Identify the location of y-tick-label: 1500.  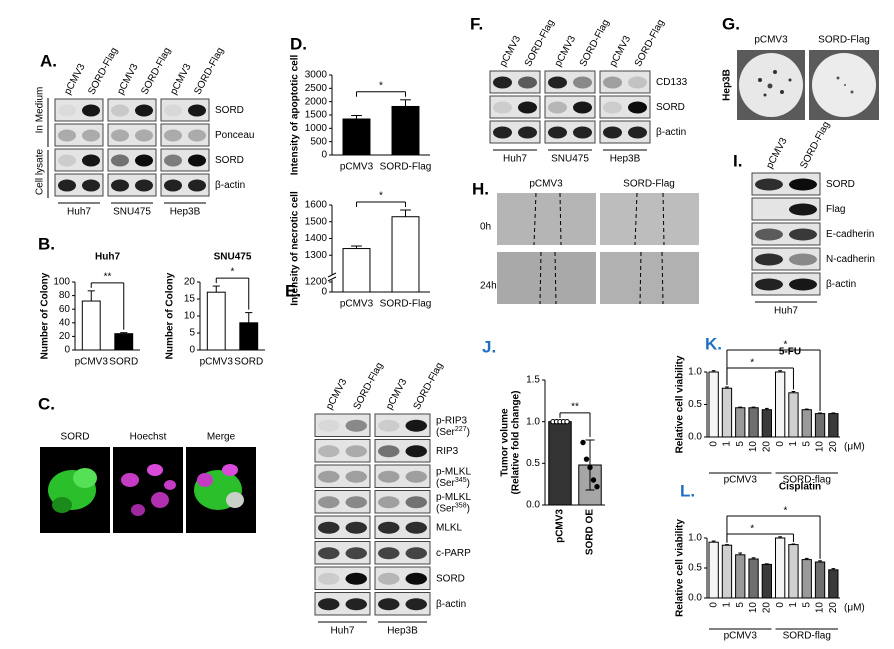
(316, 115).